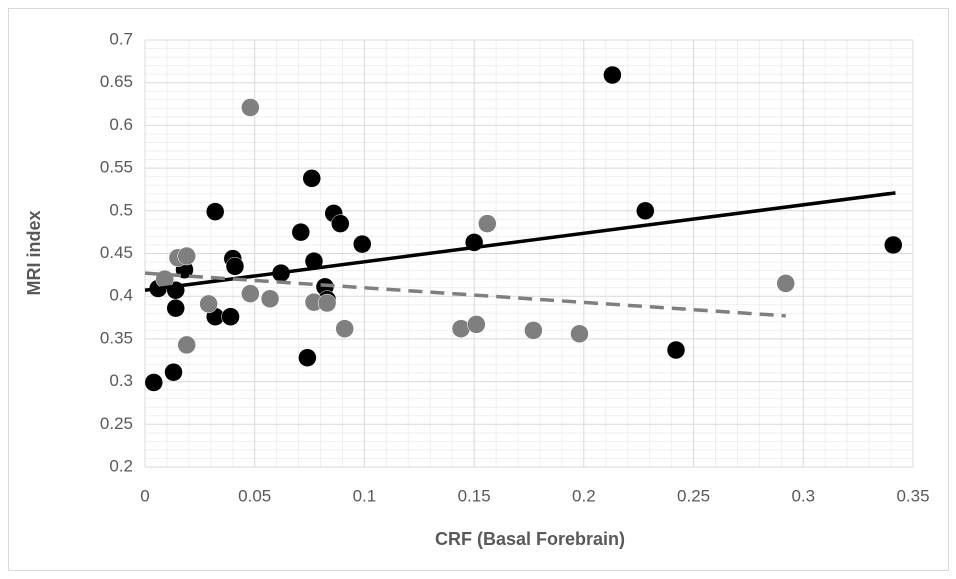  What do you see at coordinates (116, 423) in the screenshot?
I see `y-tick-label: 0.25` at bounding box center [116, 423].